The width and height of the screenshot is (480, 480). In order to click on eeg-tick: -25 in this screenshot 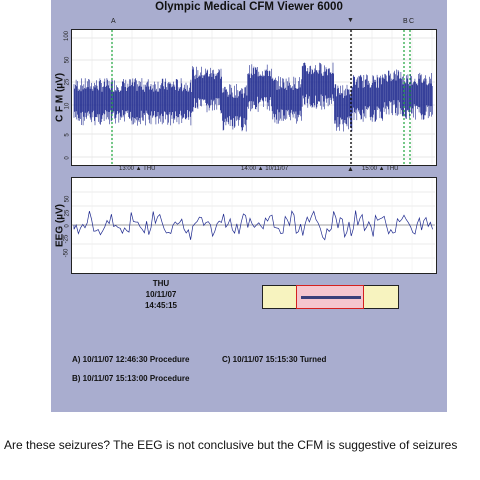, I will do `click(66, 239)`.